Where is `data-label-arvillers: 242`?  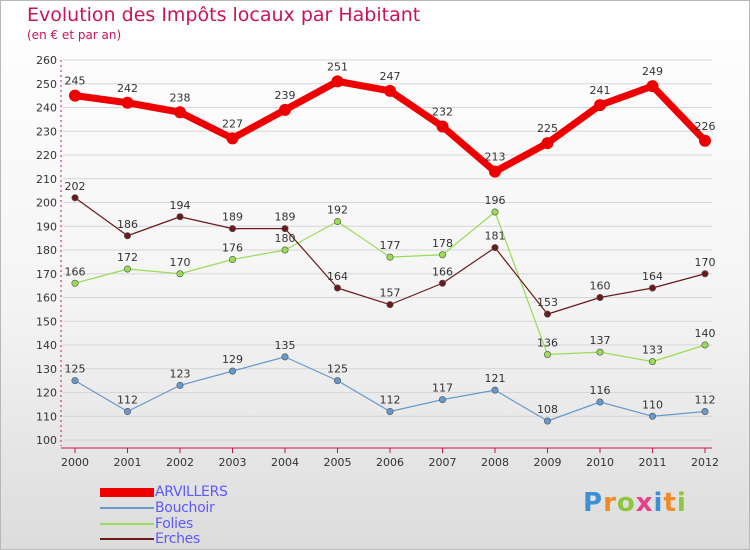
data-label-arvillers: 242 is located at coordinates (127, 88).